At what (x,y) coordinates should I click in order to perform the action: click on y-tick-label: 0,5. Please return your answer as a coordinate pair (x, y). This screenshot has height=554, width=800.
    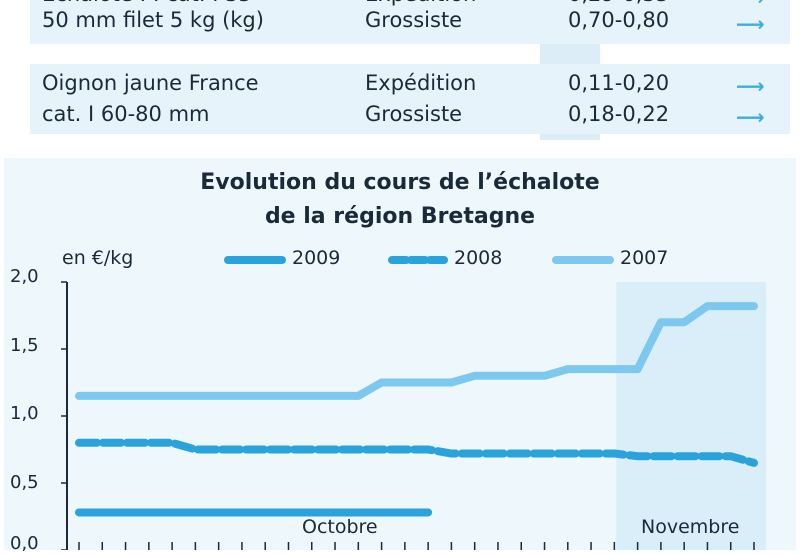
    Looking at the image, I should click on (24, 482).